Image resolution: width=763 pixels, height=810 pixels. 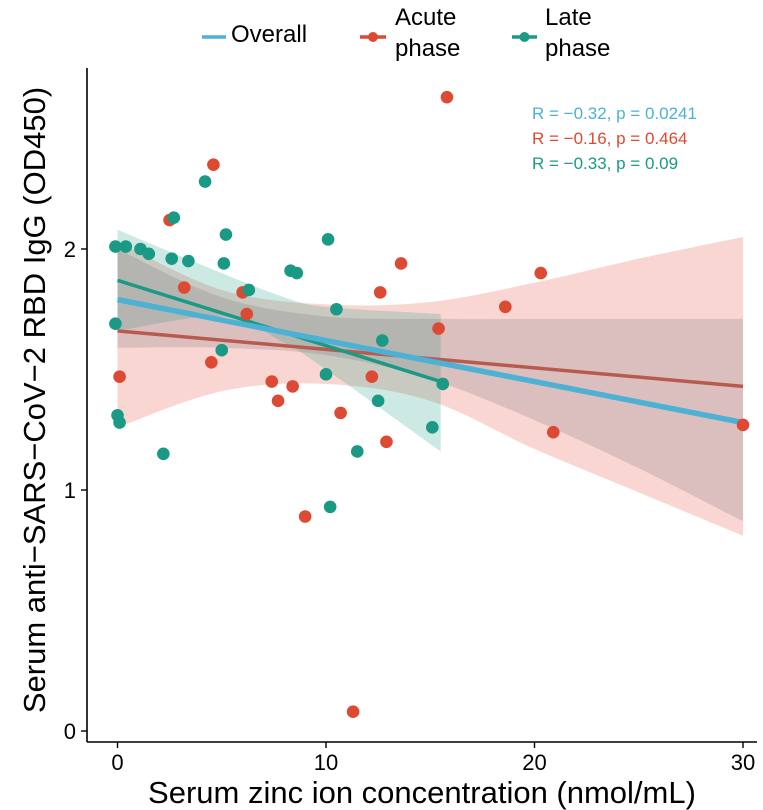 What do you see at coordinates (70, 249) in the screenshot?
I see `y-tick-label: 2` at bounding box center [70, 249].